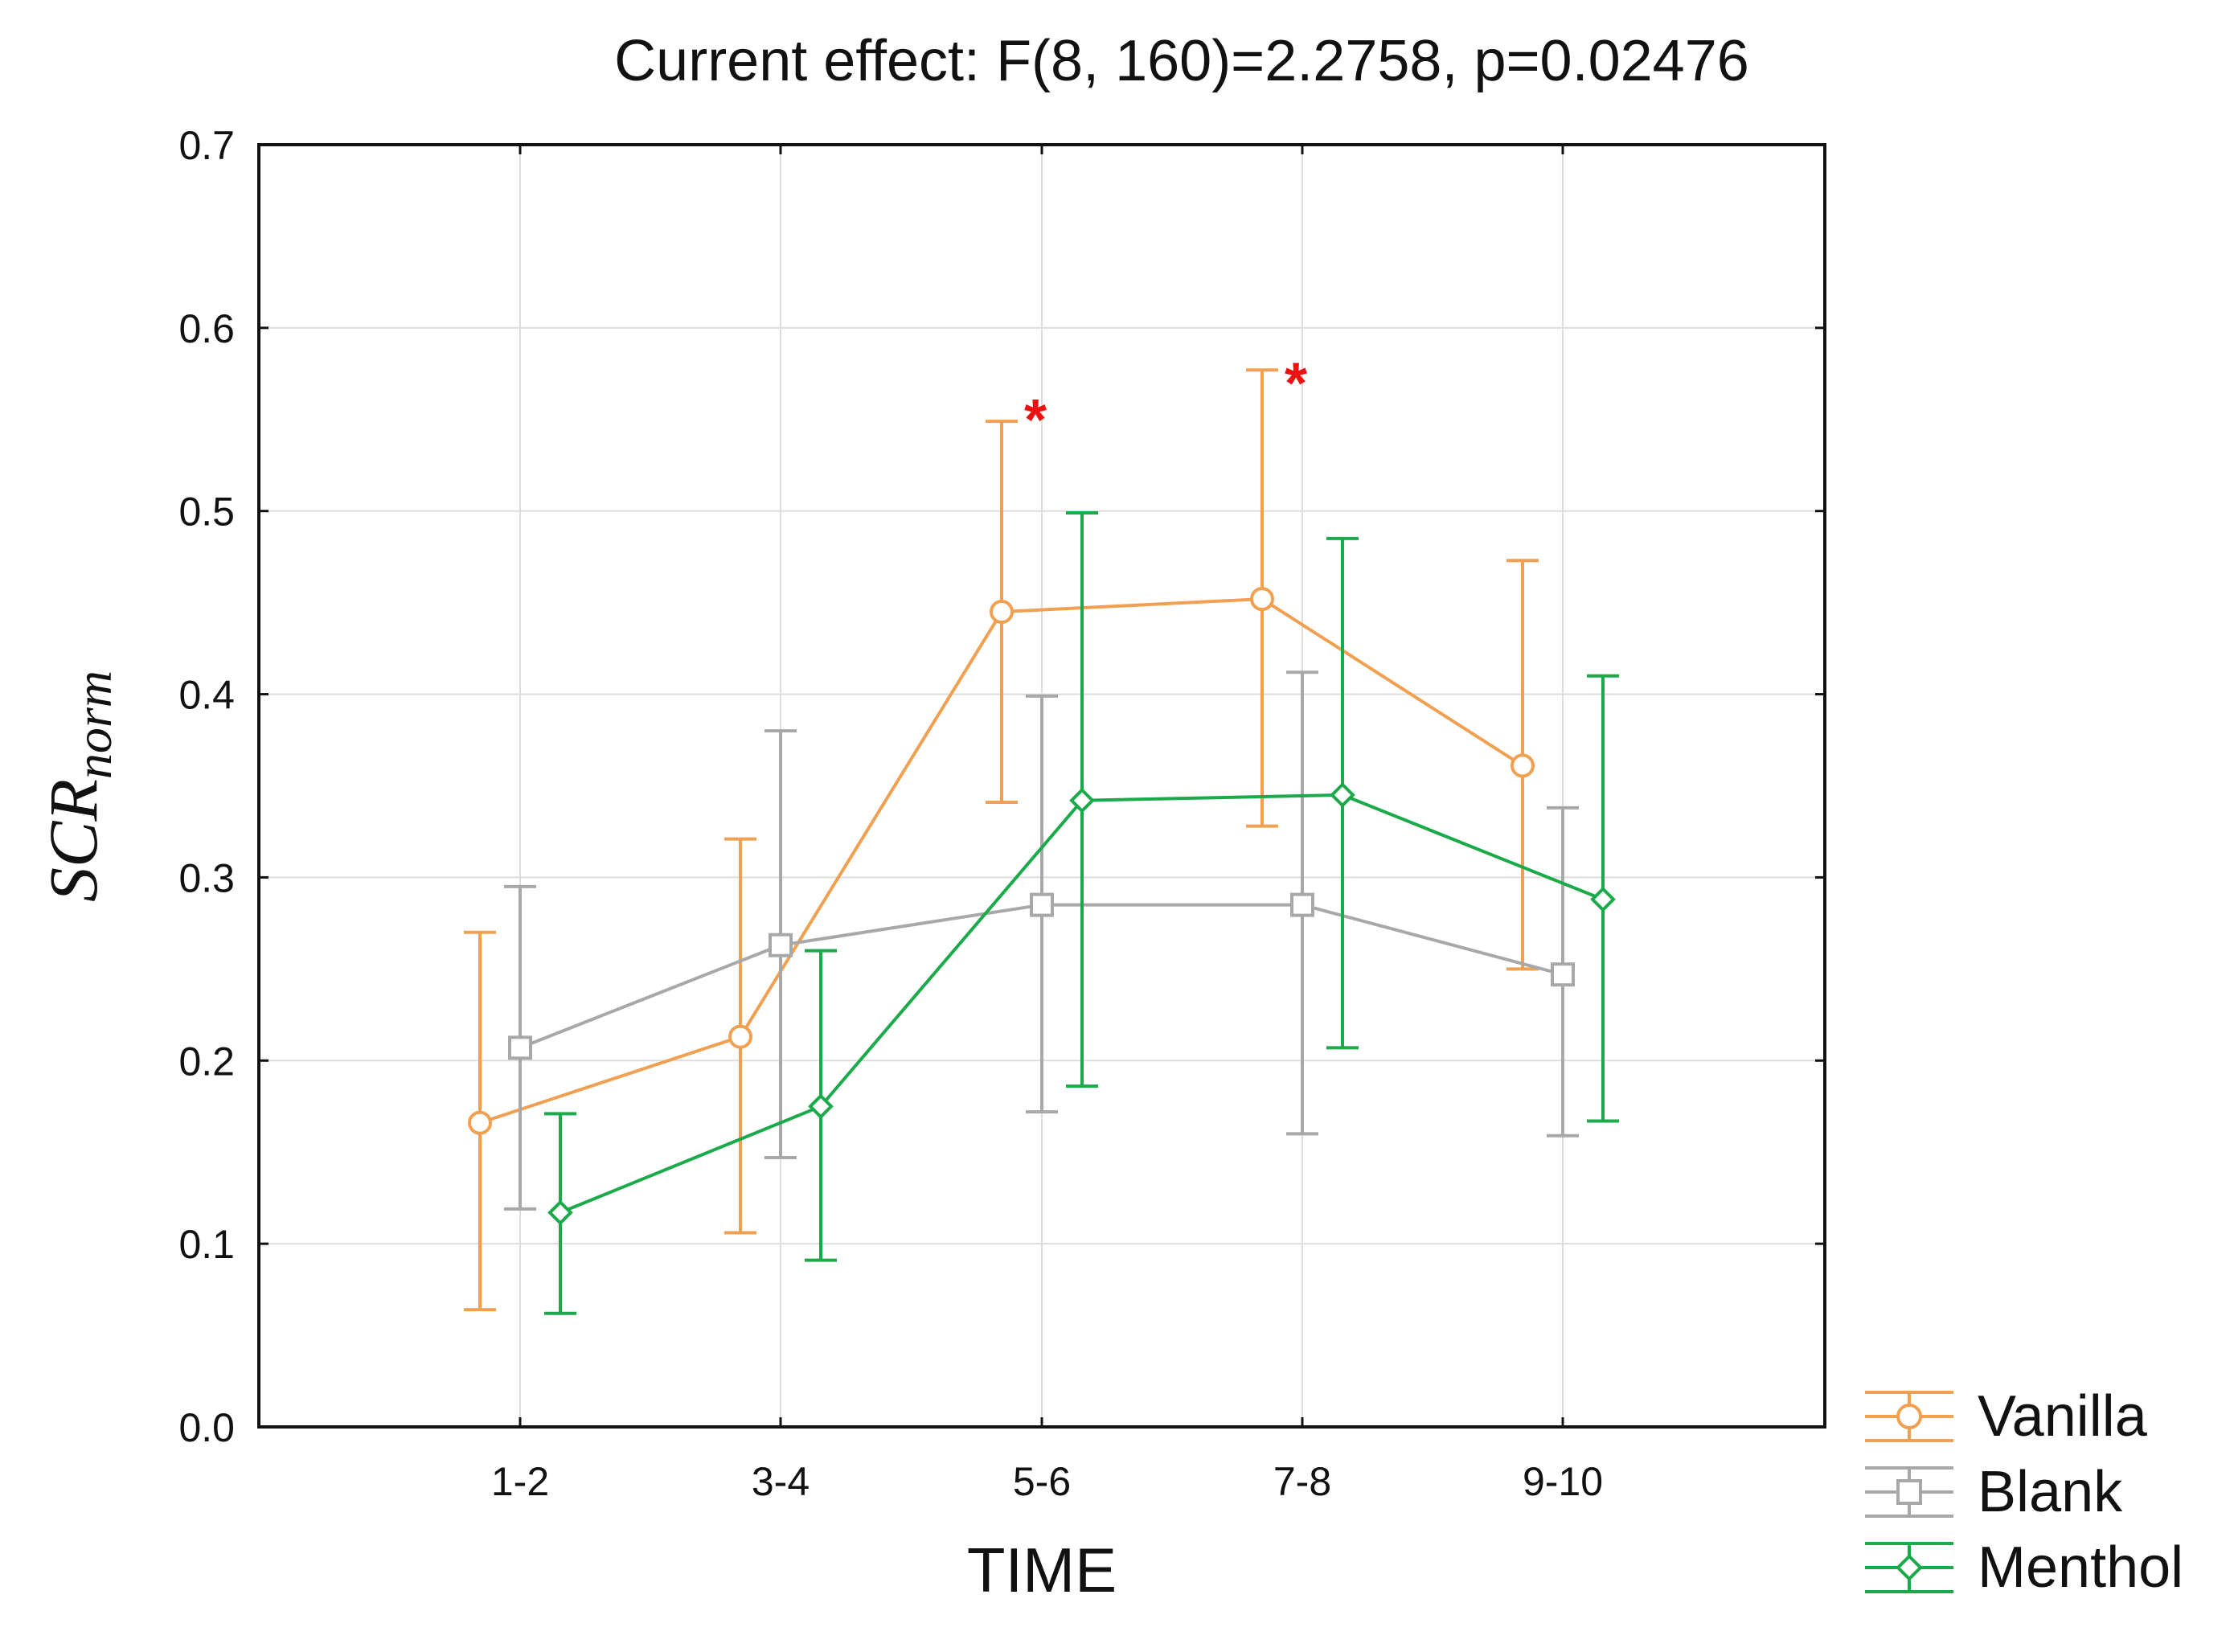 This screenshot has width=2234, height=1652. Describe the element at coordinates (206, 695) in the screenshot. I see `y-tick-label: 0.4` at that location.